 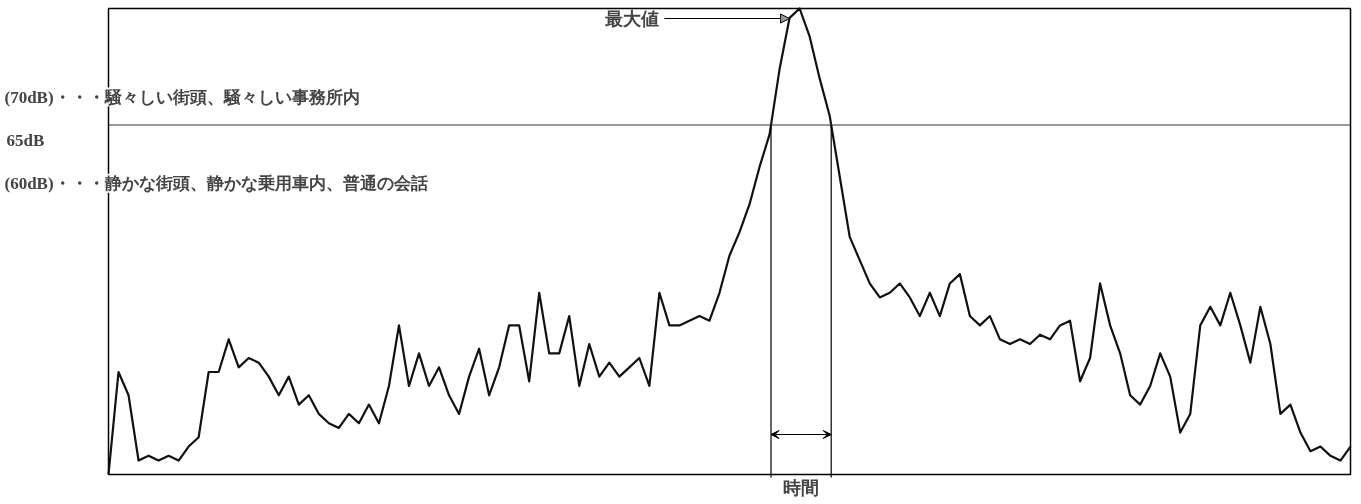 What do you see at coordinates (182, 97) in the screenshot?
I see `annotation: (70dB)・・・騒々しい街頭、騒々しい事務所内` at bounding box center [182, 97].